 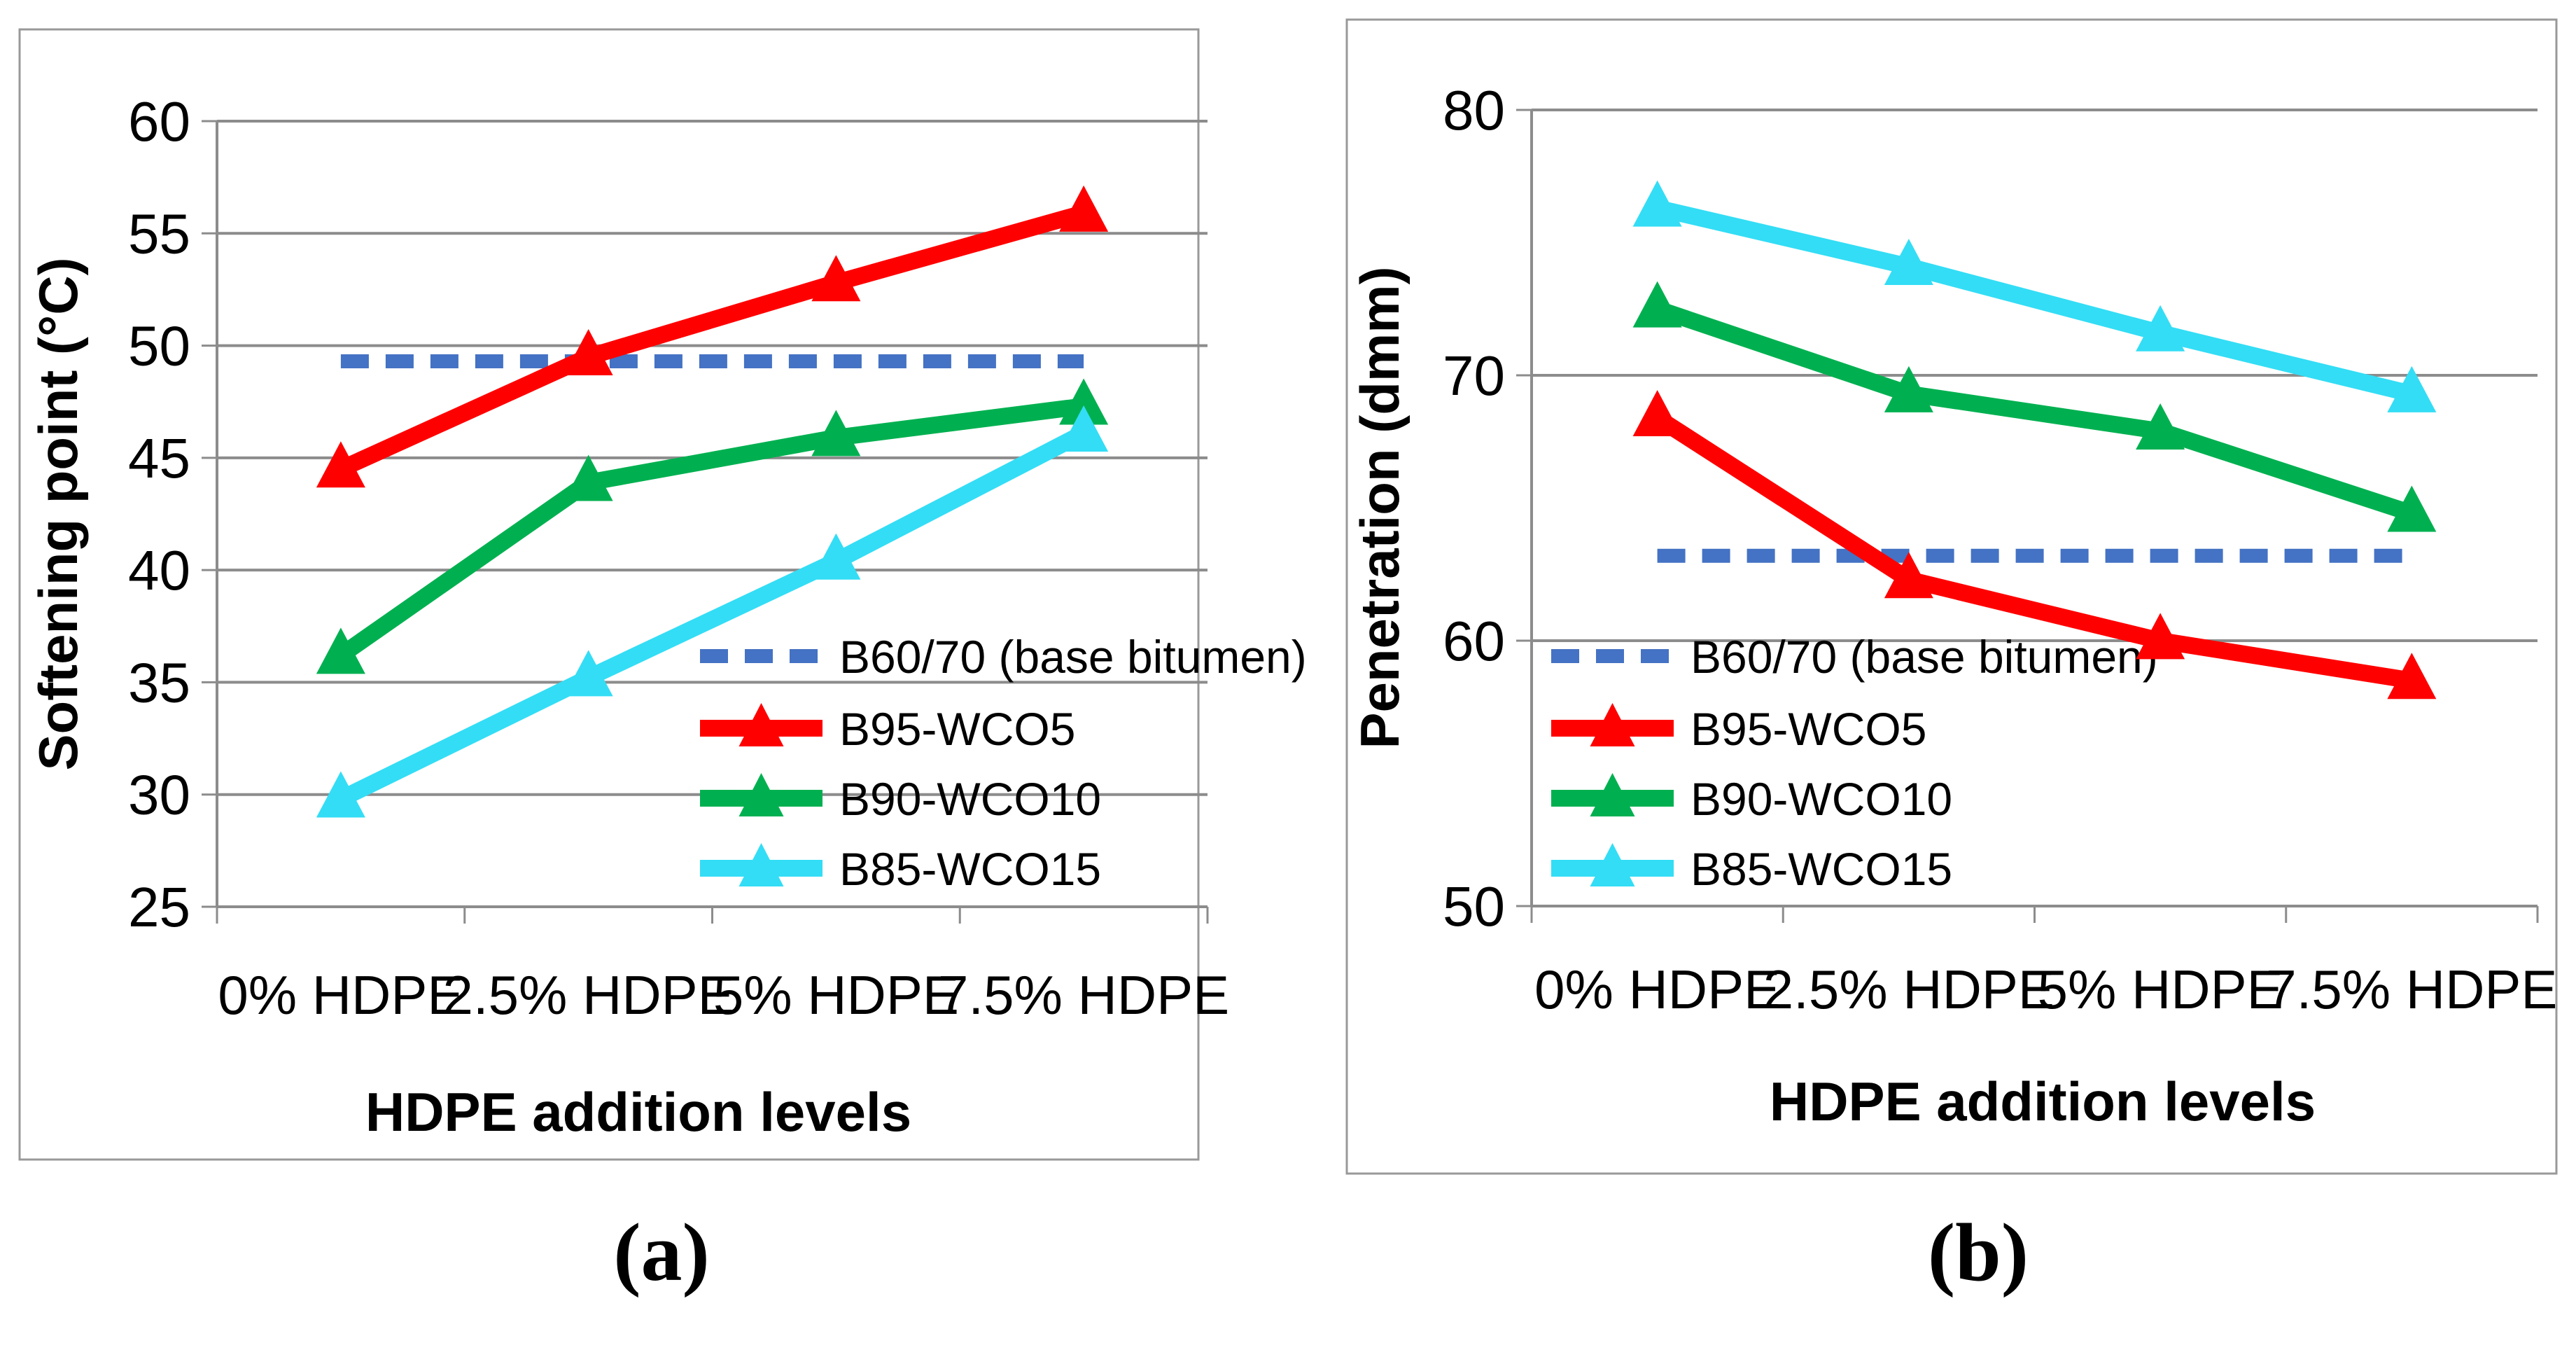 I want to click on y-tick-label: 25, so click(x=159, y=907).